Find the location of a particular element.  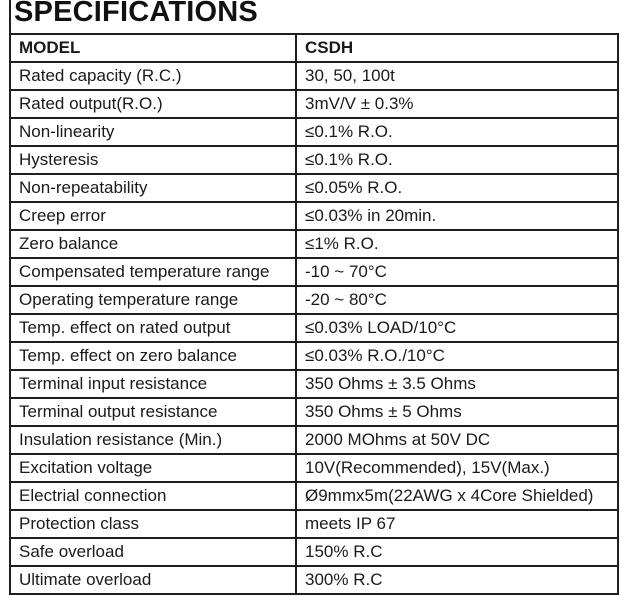

spec-label: Zero balance is located at coordinates (153, 244).